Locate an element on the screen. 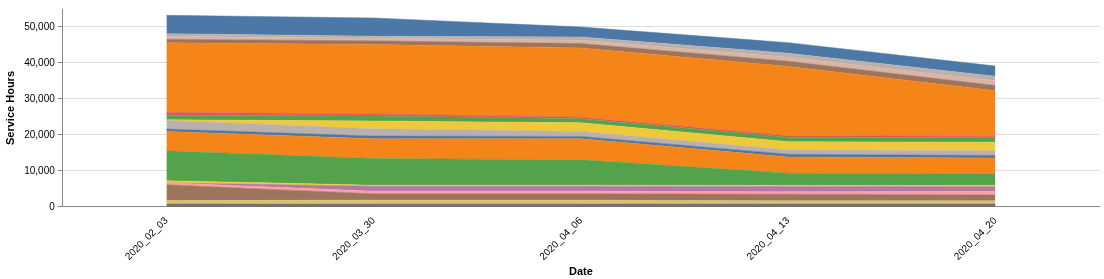 The height and width of the screenshot is (279, 1104). y-tick-label: 40,000 is located at coordinates (40, 62).